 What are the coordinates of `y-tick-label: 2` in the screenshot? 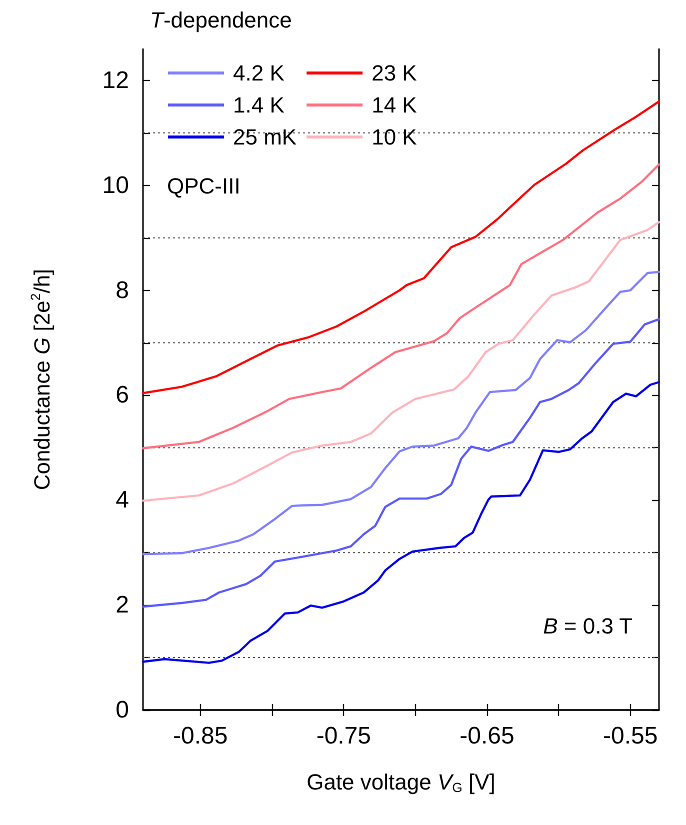 It's located at (122, 605).